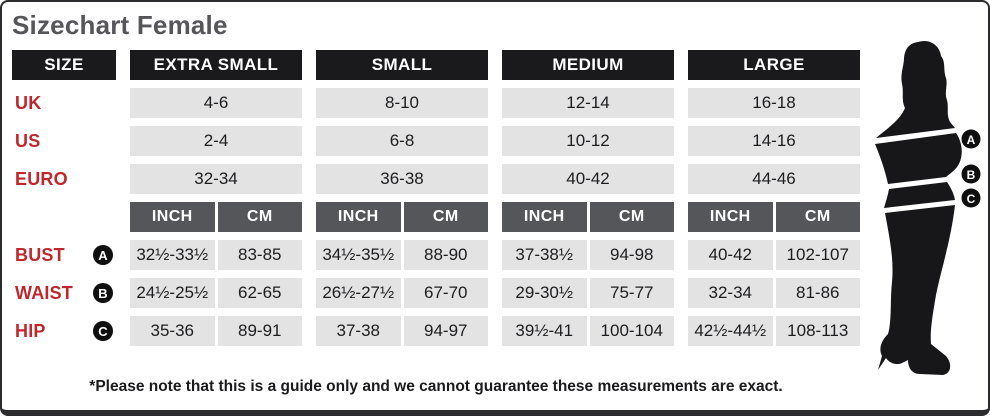 This screenshot has height=416, width=990. What do you see at coordinates (402, 103) in the screenshot?
I see `table-cell: 8-10` at bounding box center [402, 103].